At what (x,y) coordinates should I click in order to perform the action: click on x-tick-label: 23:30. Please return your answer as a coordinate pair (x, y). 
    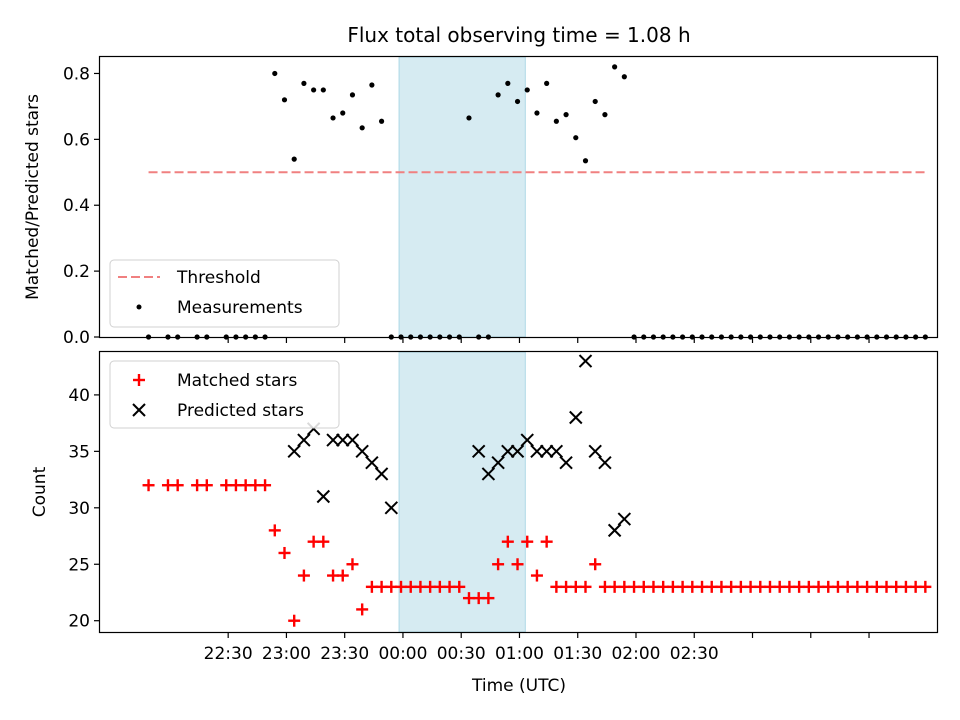
    Looking at the image, I should click on (344, 654).